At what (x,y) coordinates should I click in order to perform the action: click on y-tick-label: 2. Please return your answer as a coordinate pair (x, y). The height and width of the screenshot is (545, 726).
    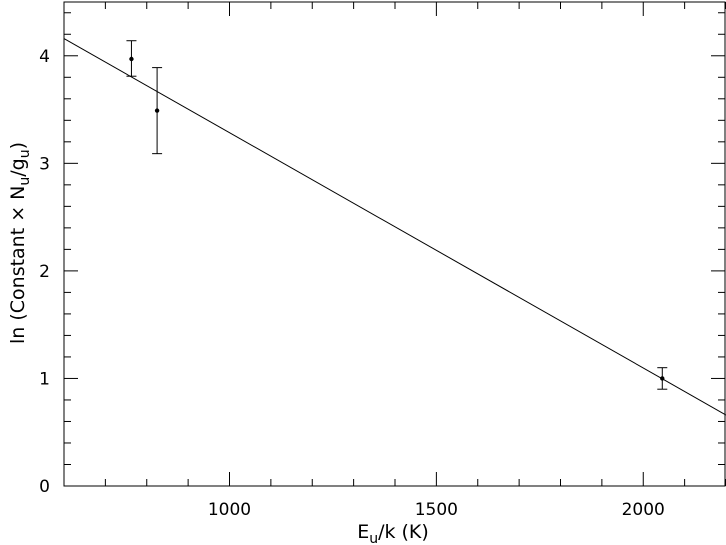
    Looking at the image, I should click on (44, 272).